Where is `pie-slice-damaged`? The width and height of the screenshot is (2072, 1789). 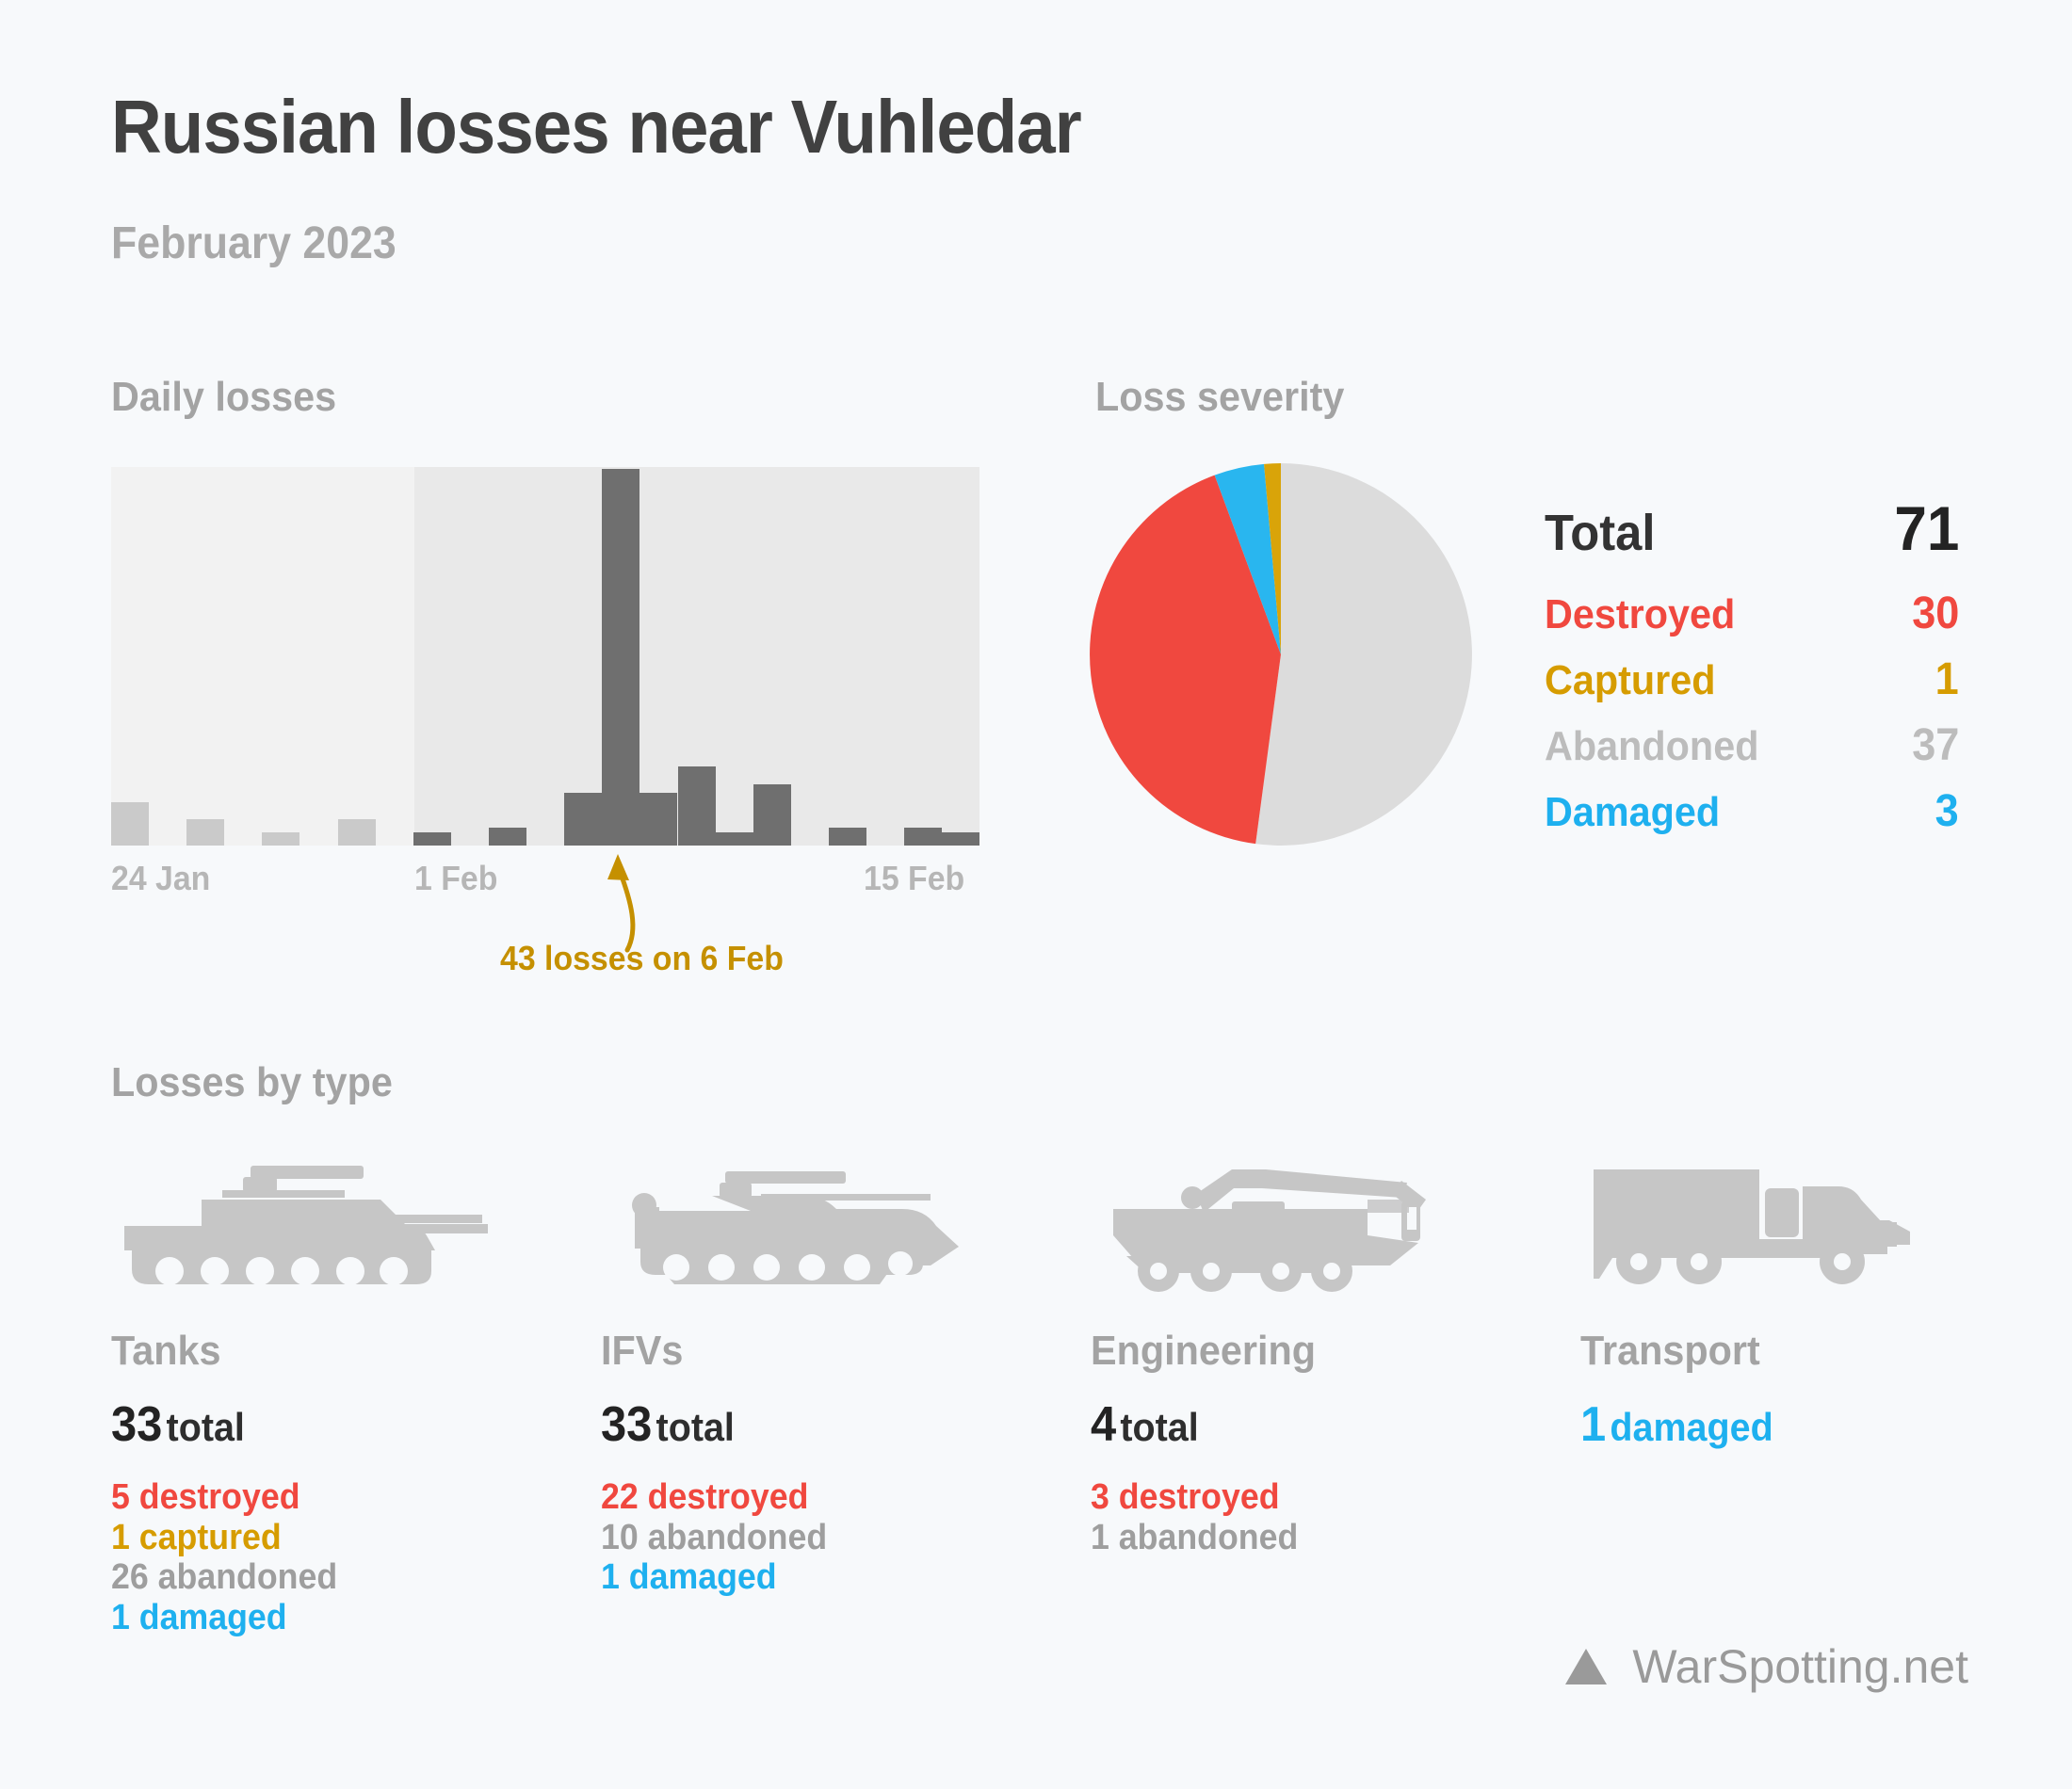
pie-slice-damaged is located at coordinates (1248, 558).